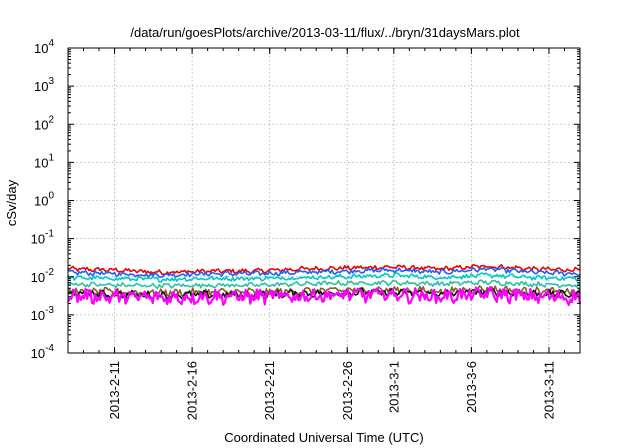  Describe the element at coordinates (114, 390) in the screenshot. I see `x-tick-label: 2013-2-11` at that location.